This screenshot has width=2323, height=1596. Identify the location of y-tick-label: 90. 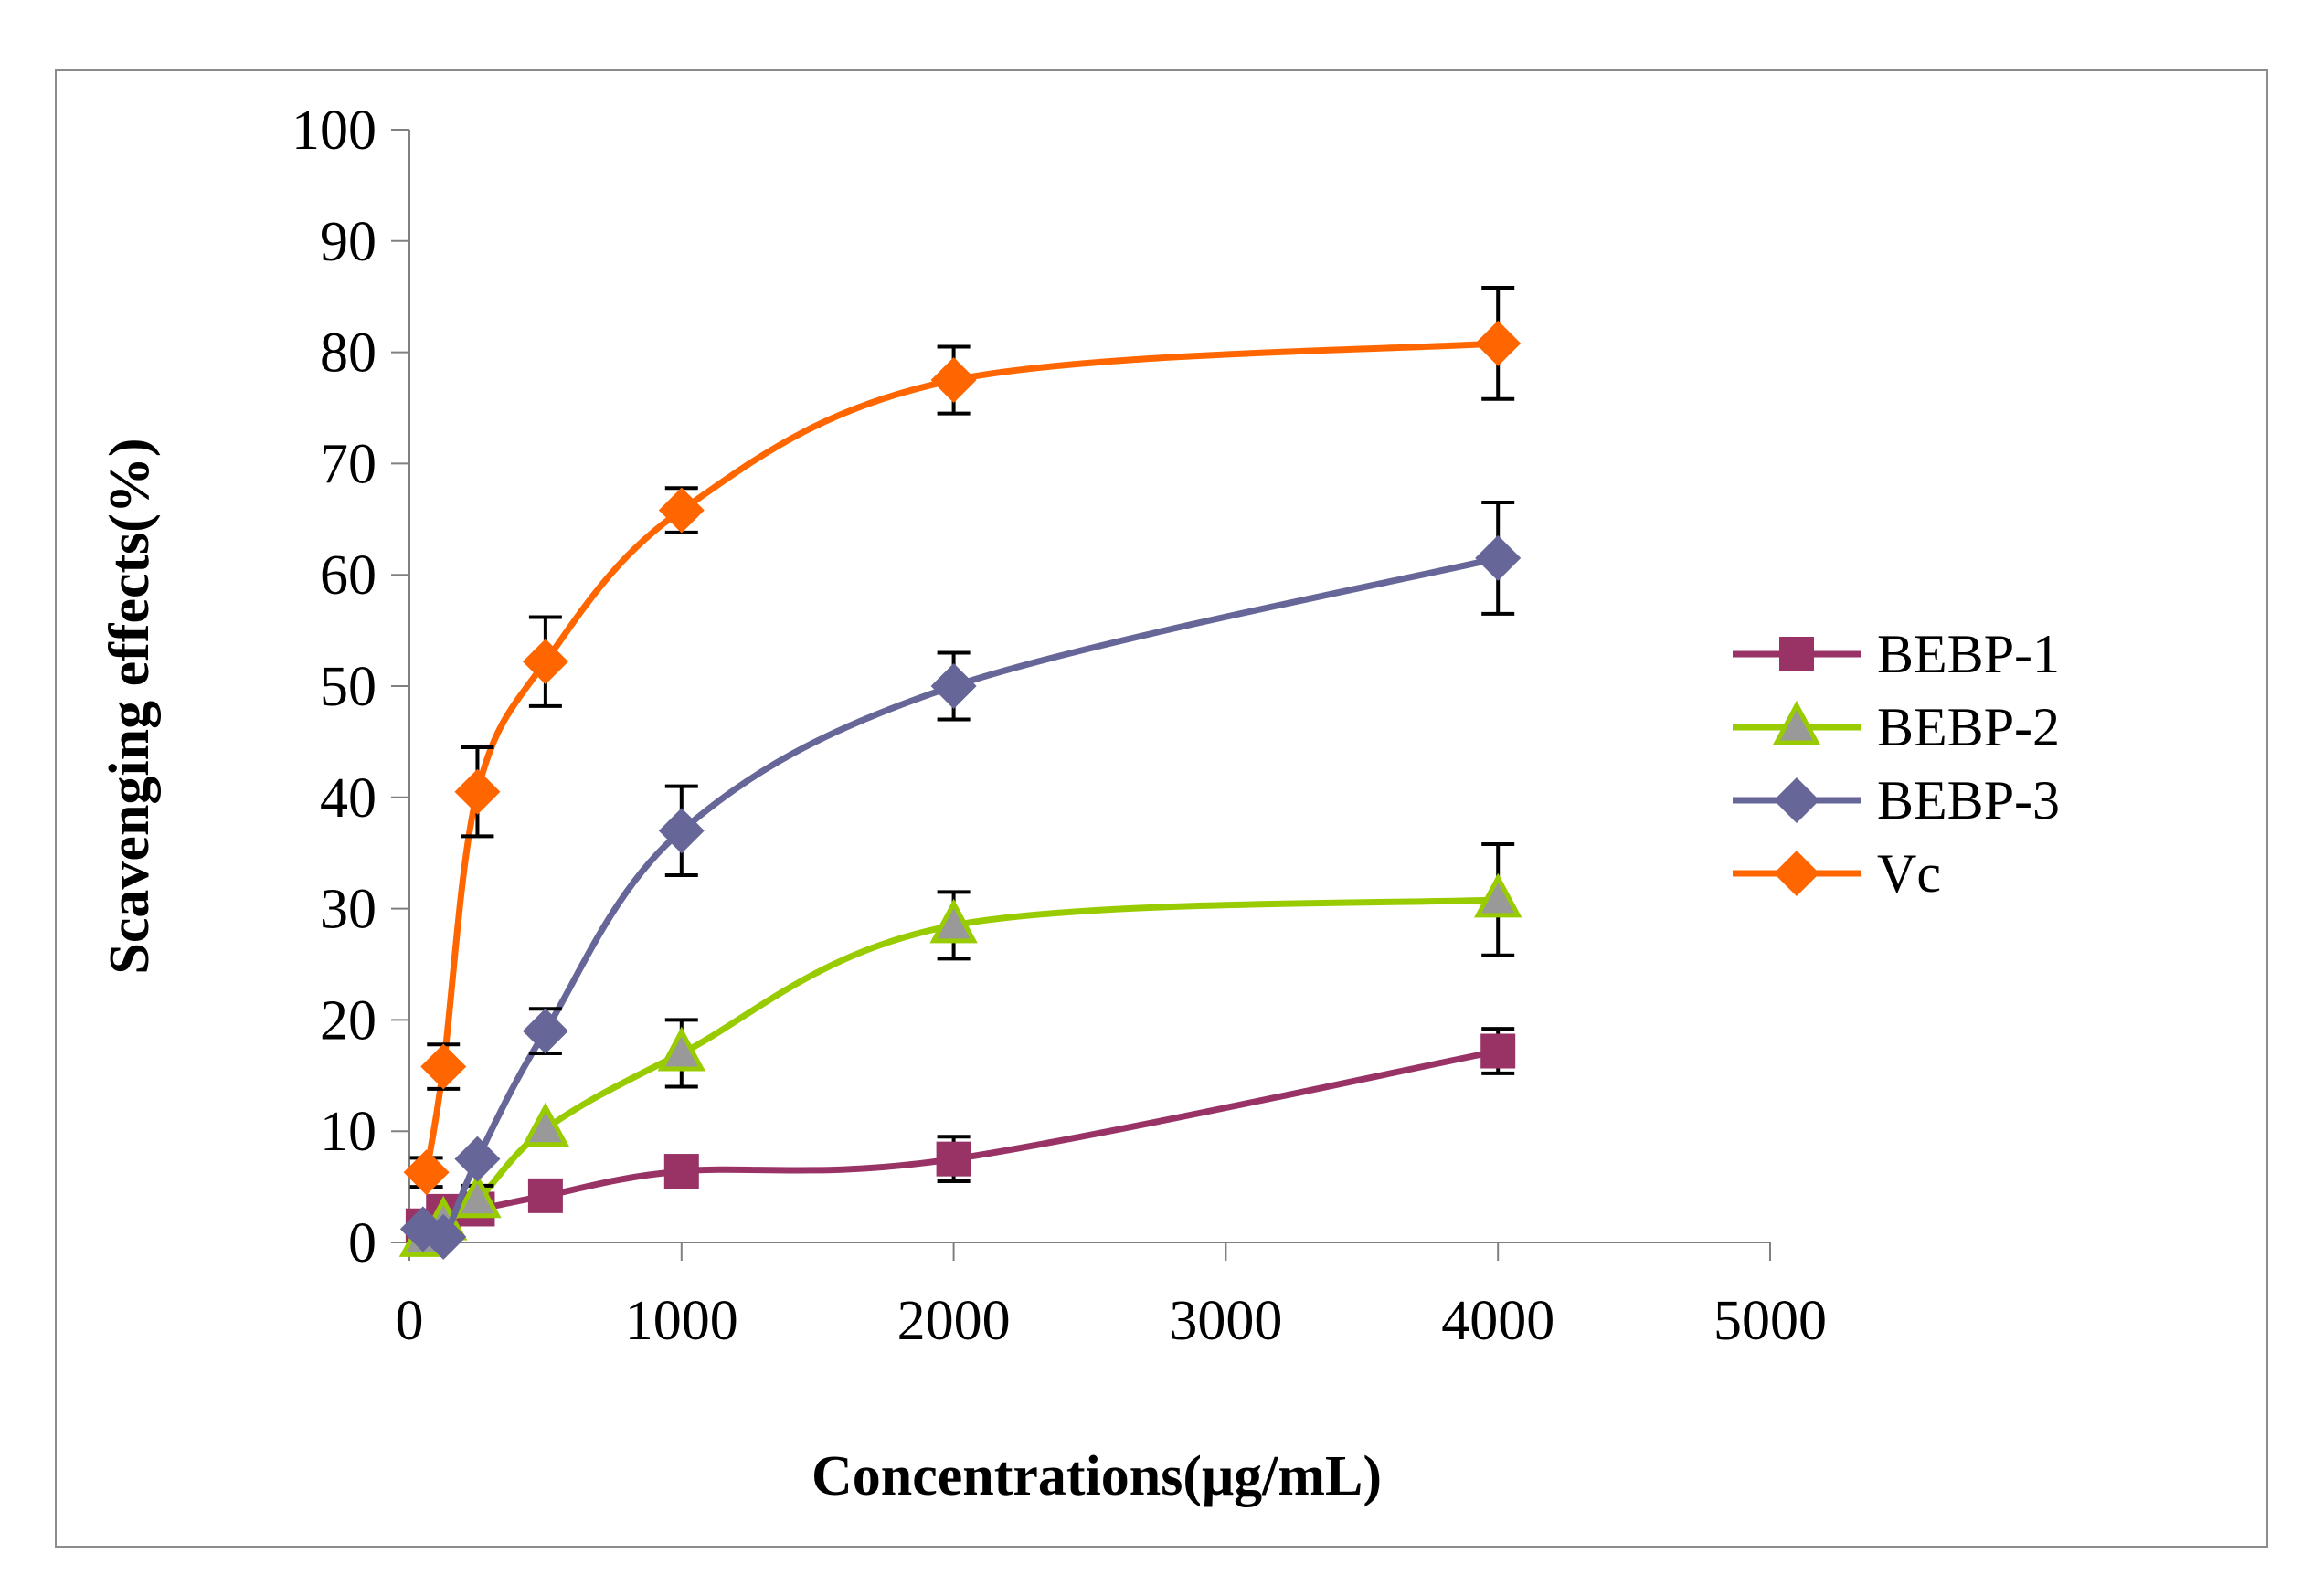
(348, 242).